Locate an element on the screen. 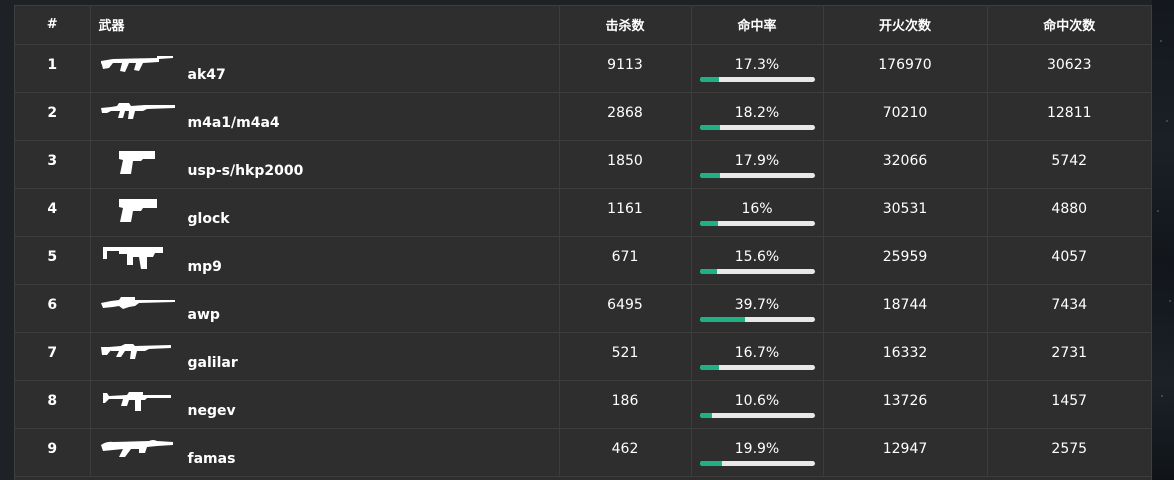  accuracy-text: 16% is located at coordinates (757, 208).